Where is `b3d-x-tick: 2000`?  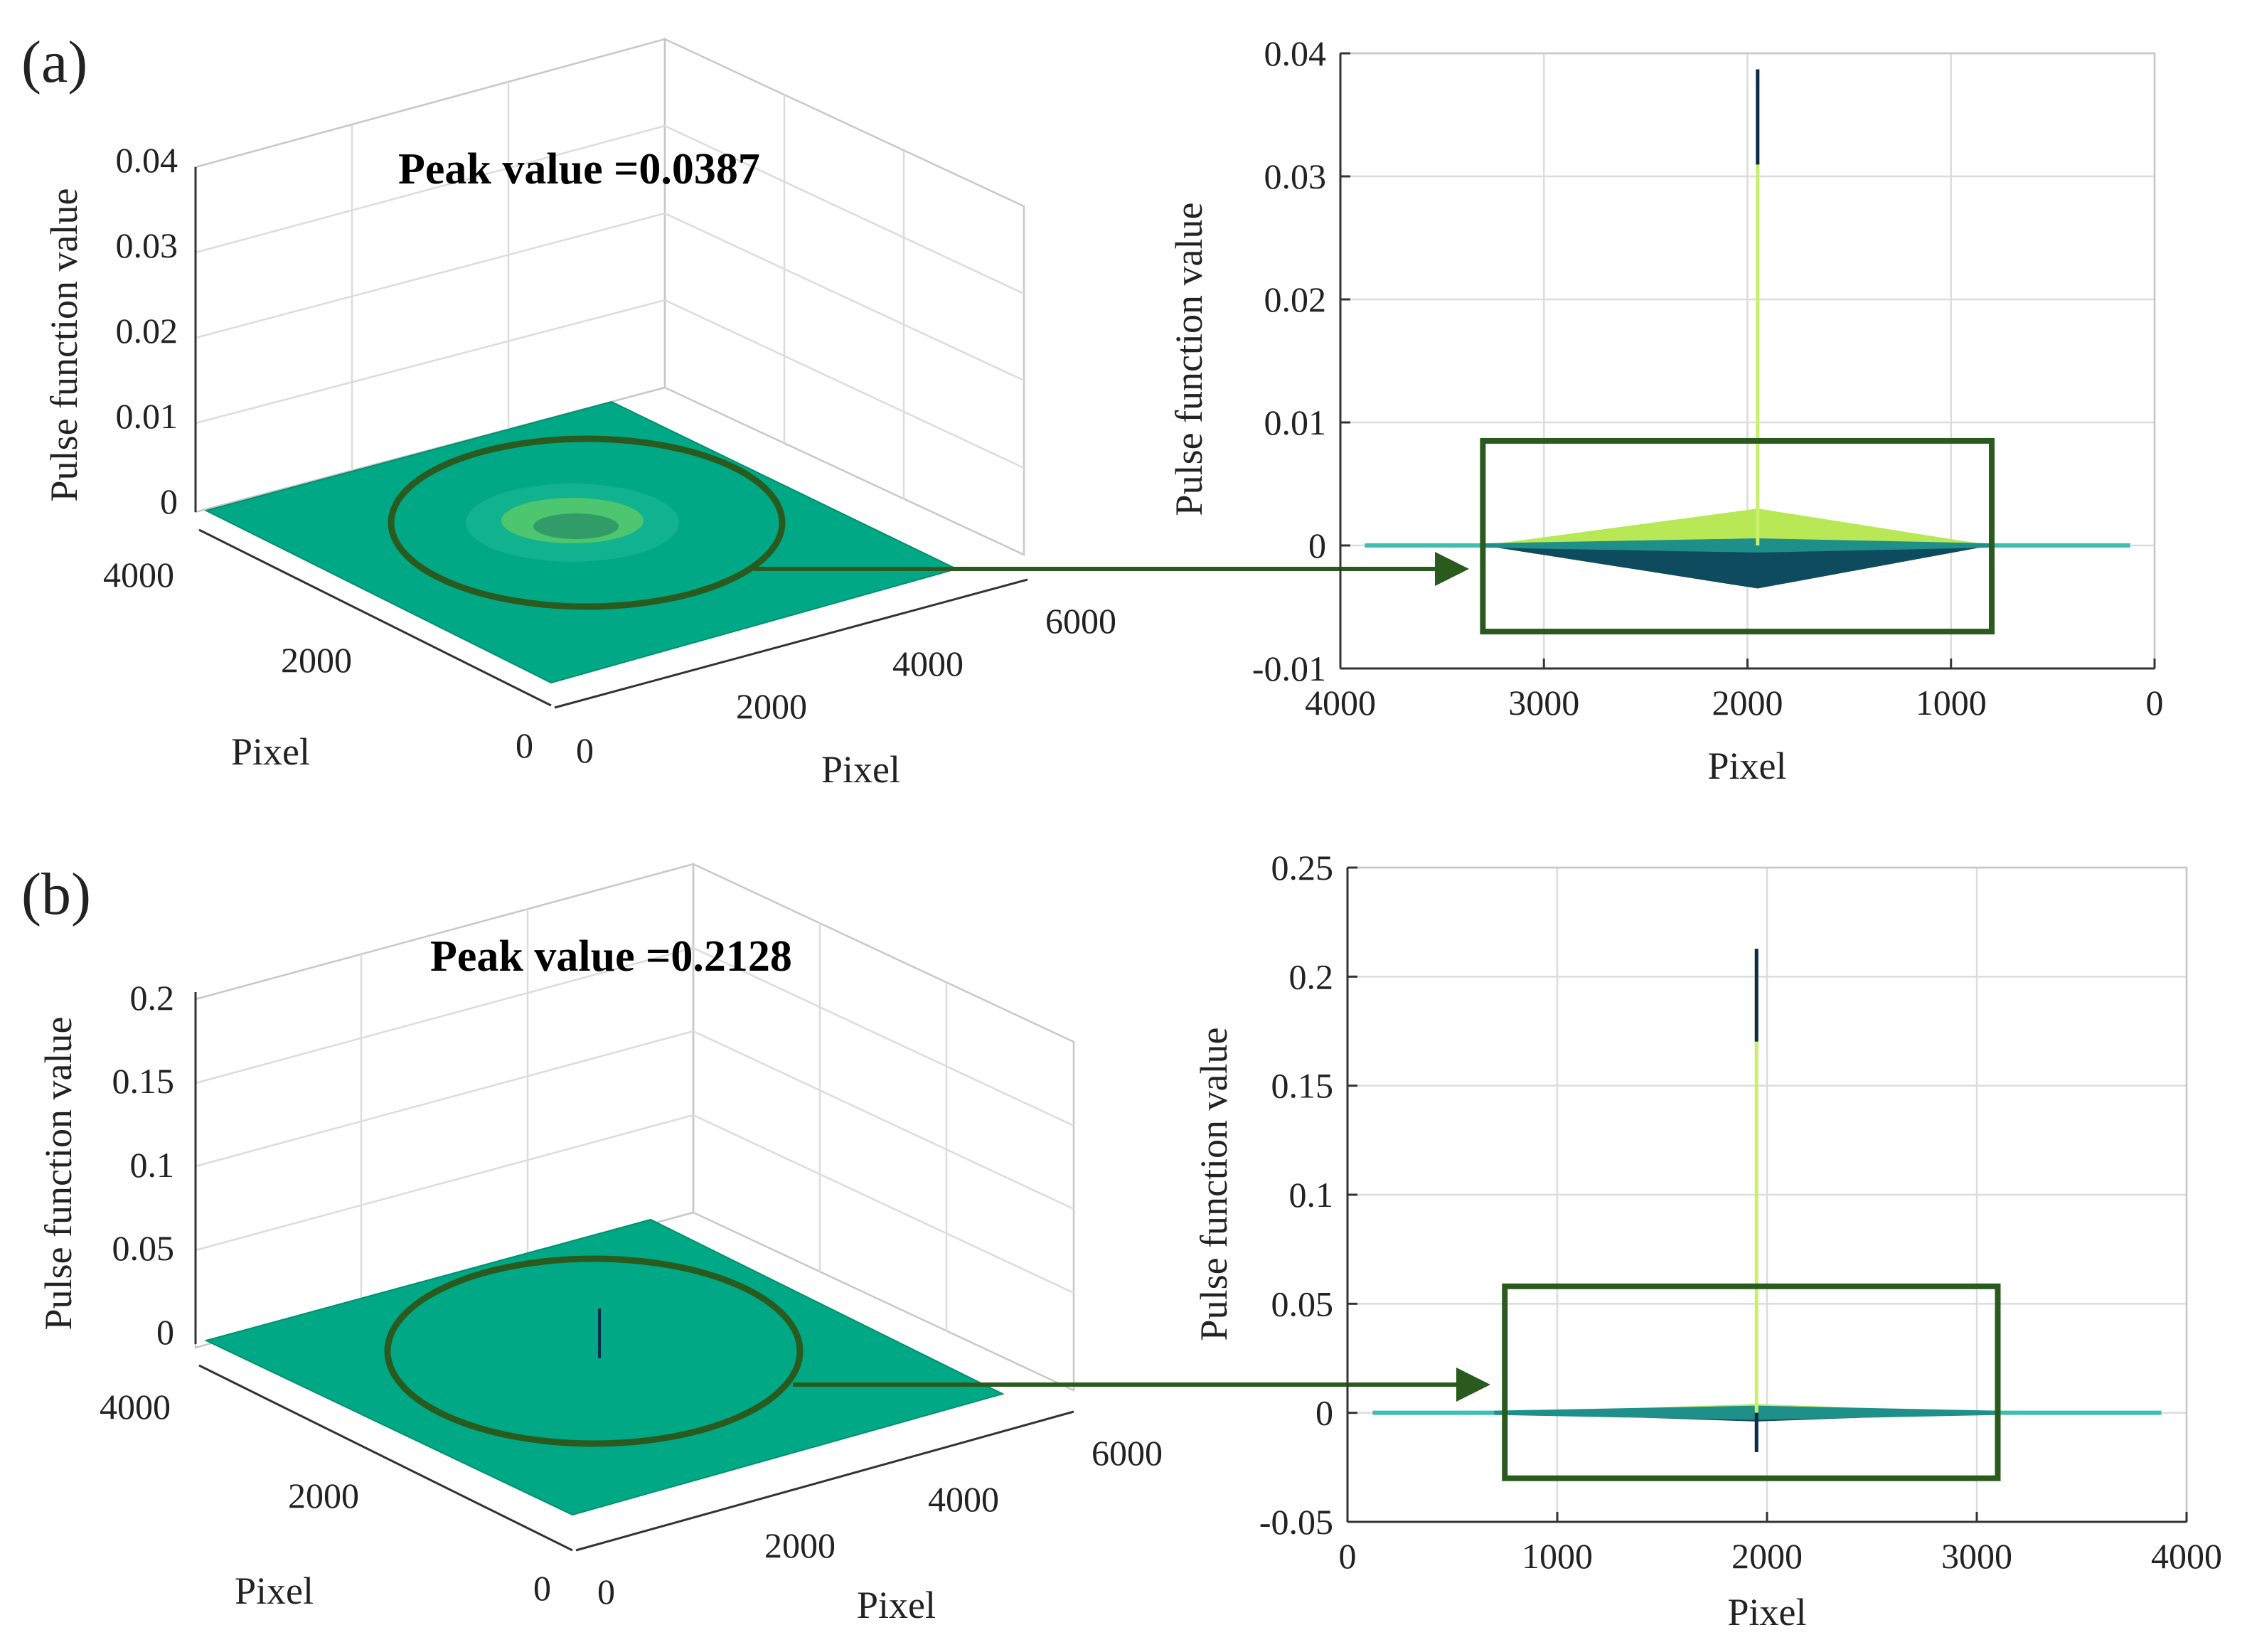
b3d-x-tick: 2000 is located at coordinates (800, 1545).